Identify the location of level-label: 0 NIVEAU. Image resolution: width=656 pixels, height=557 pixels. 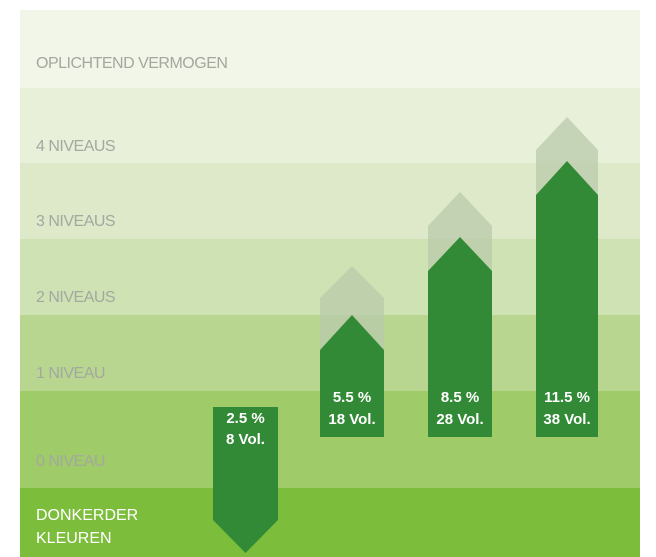
(70, 461).